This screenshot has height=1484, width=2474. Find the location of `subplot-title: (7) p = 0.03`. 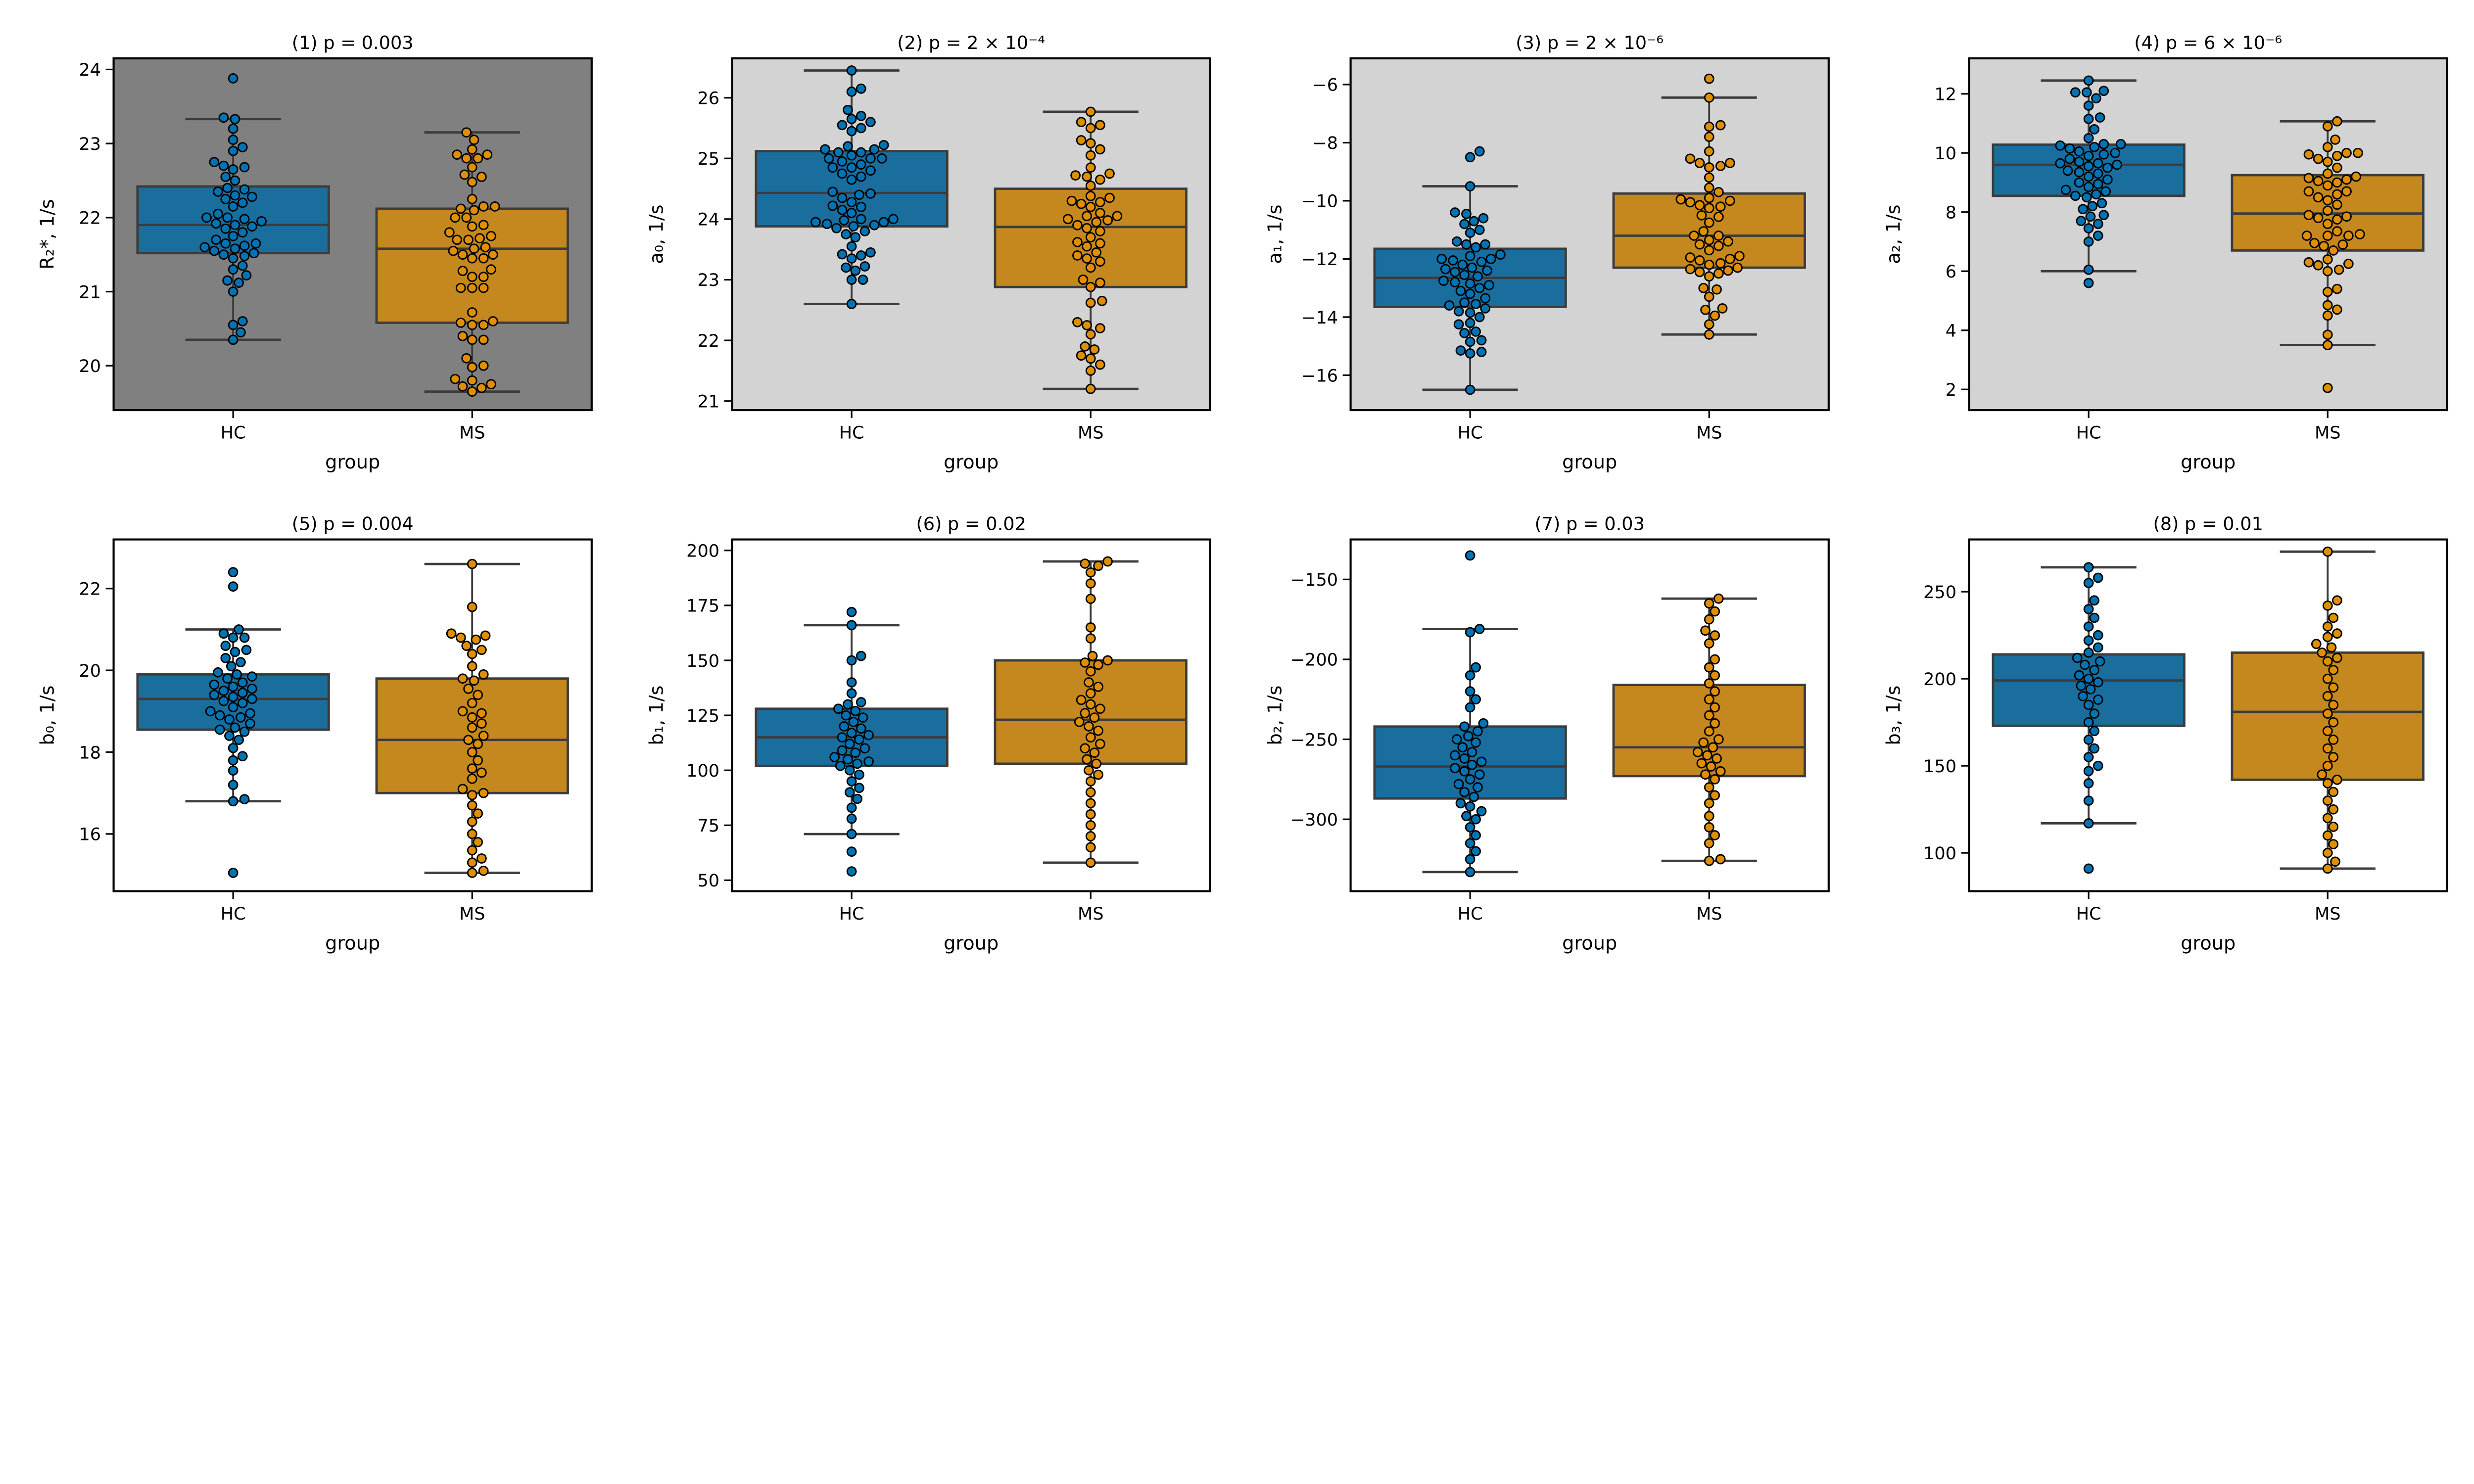

subplot-title: (7) p = 0.03 is located at coordinates (1589, 523).